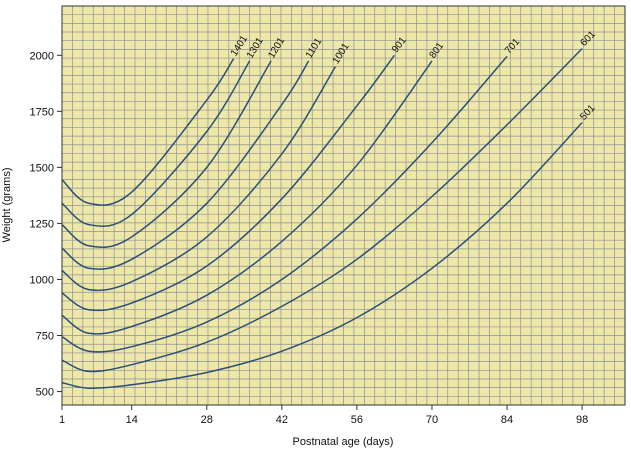  What do you see at coordinates (357, 420) in the screenshot?
I see `x-tick-label: 56` at bounding box center [357, 420].